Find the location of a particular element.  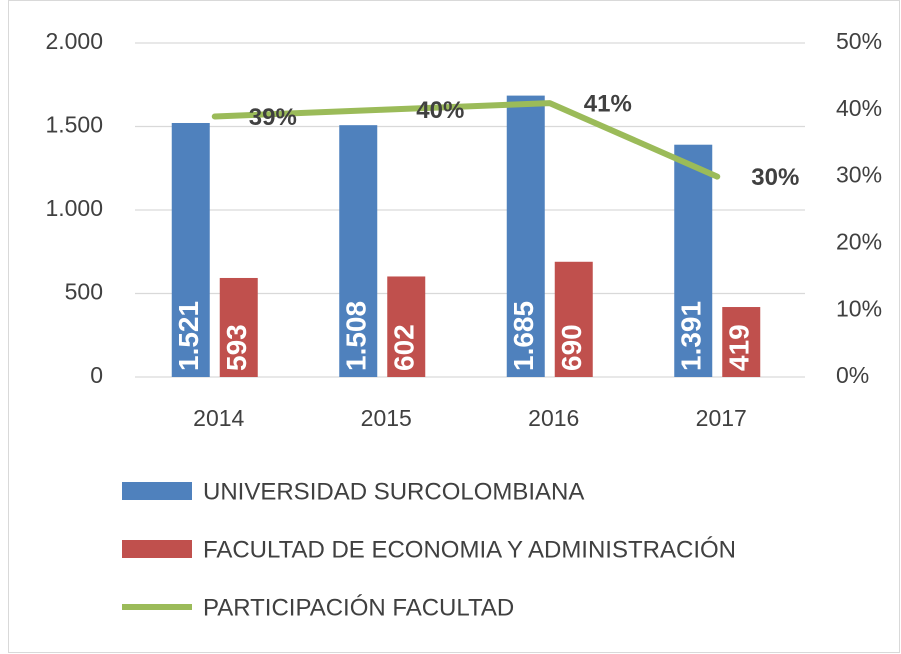

legend-label: PARTICIPACIÓN FACULTAD is located at coordinates (358, 607).